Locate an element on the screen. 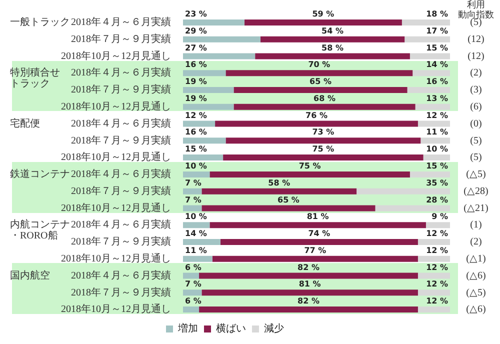  text: 特別積合せトラック is located at coordinates (35, 78).